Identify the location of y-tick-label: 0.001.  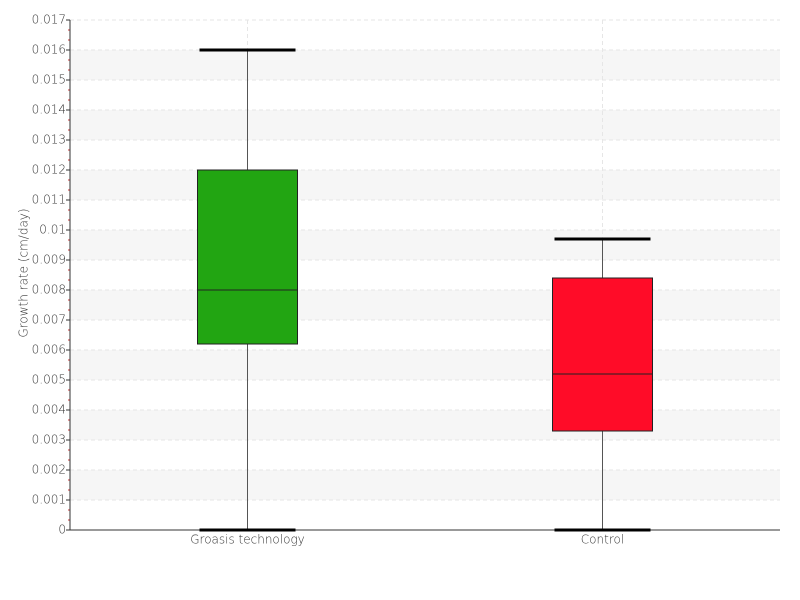
(49, 500).